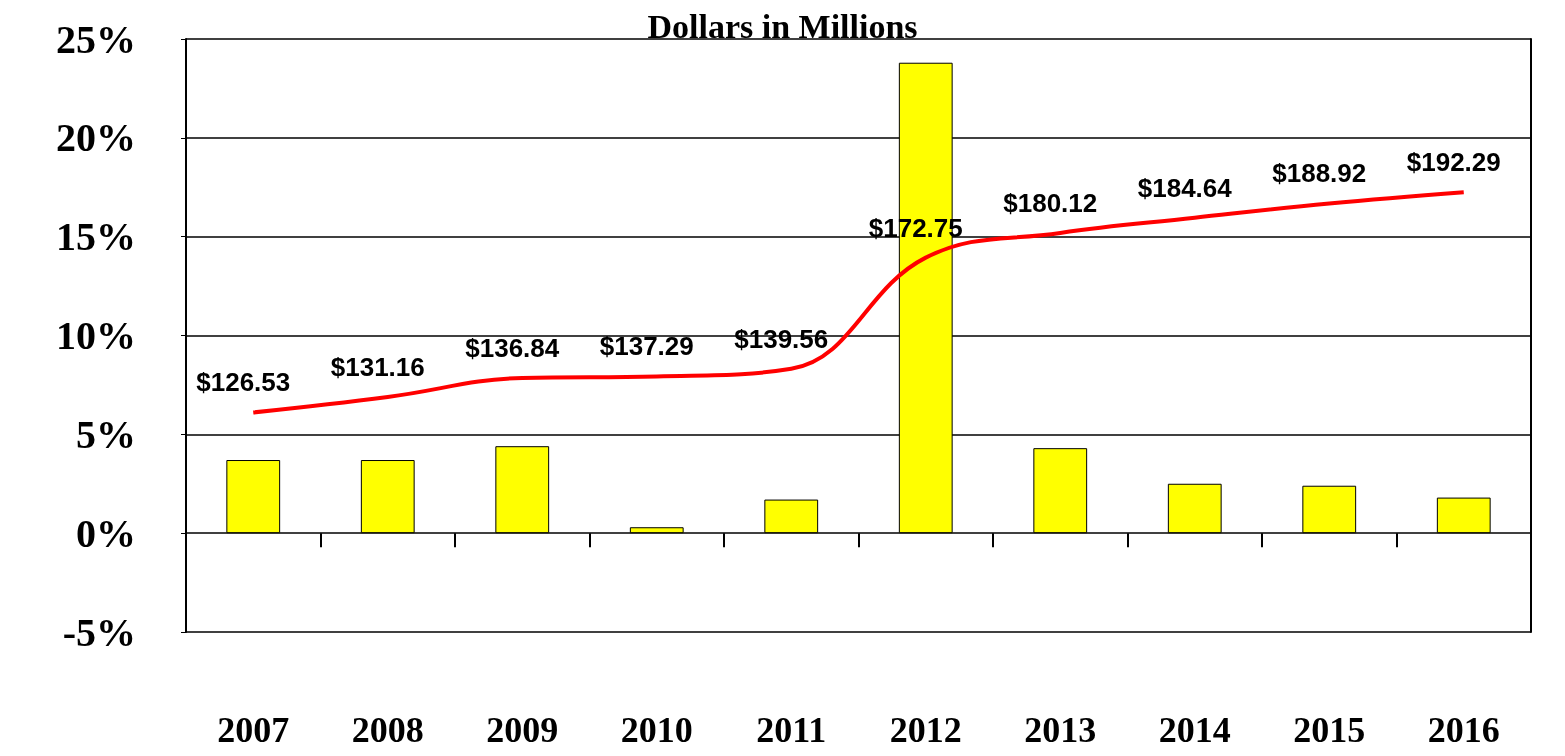 This screenshot has width=1565, height=756. Describe the element at coordinates (1319, 173) in the screenshot. I see `data-label: $188.92` at that location.